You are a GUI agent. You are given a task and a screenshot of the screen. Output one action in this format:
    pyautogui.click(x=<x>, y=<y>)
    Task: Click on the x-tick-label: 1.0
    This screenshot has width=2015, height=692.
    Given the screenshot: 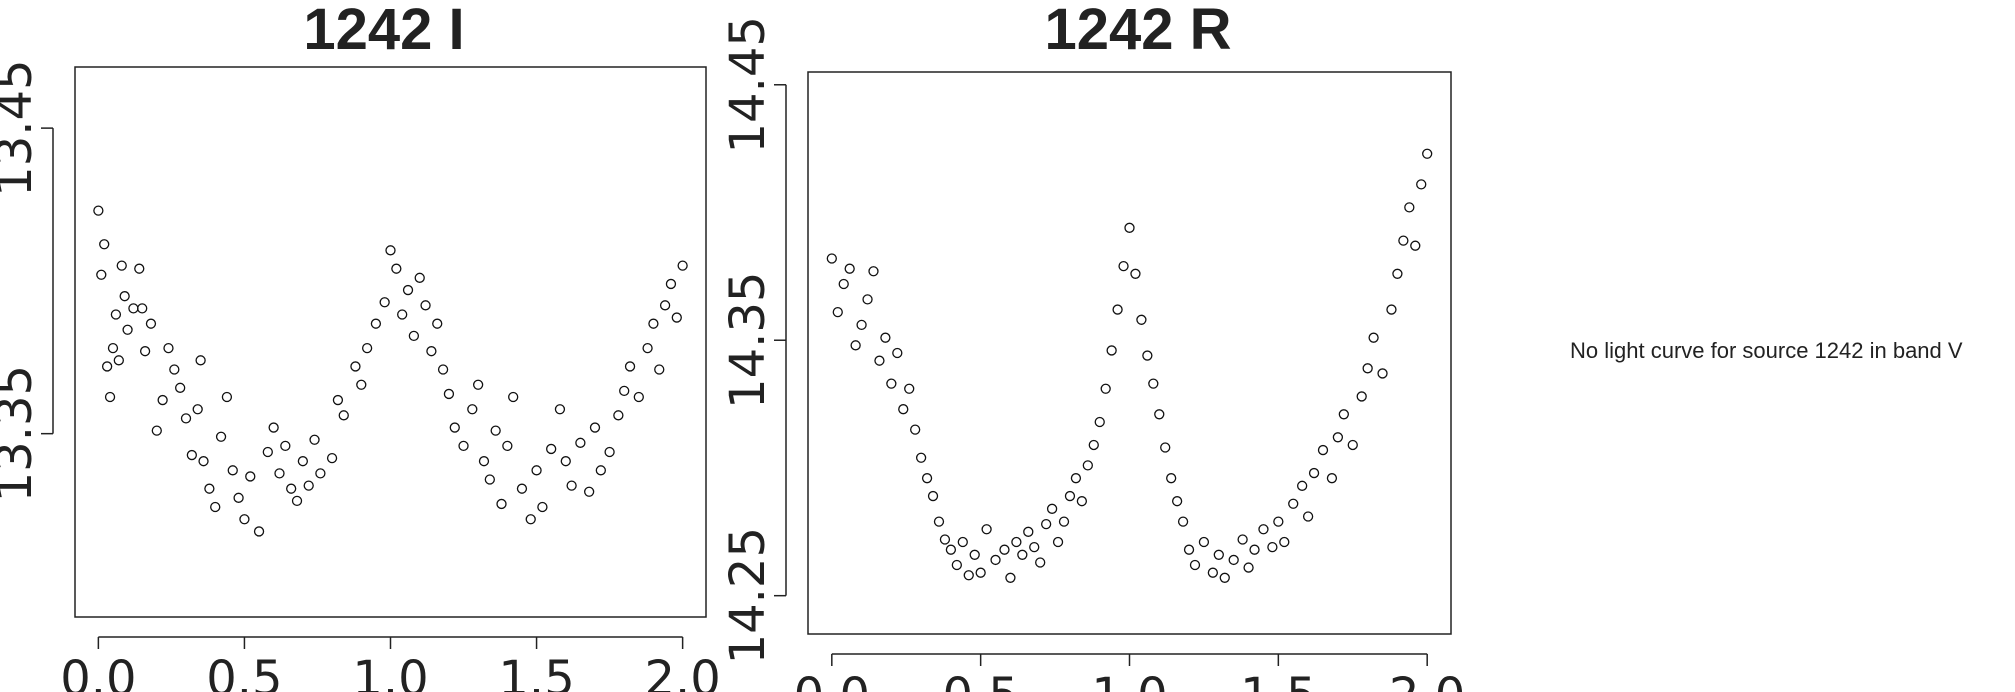 What is the action you would take?
    pyautogui.click(x=390, y=671)
    